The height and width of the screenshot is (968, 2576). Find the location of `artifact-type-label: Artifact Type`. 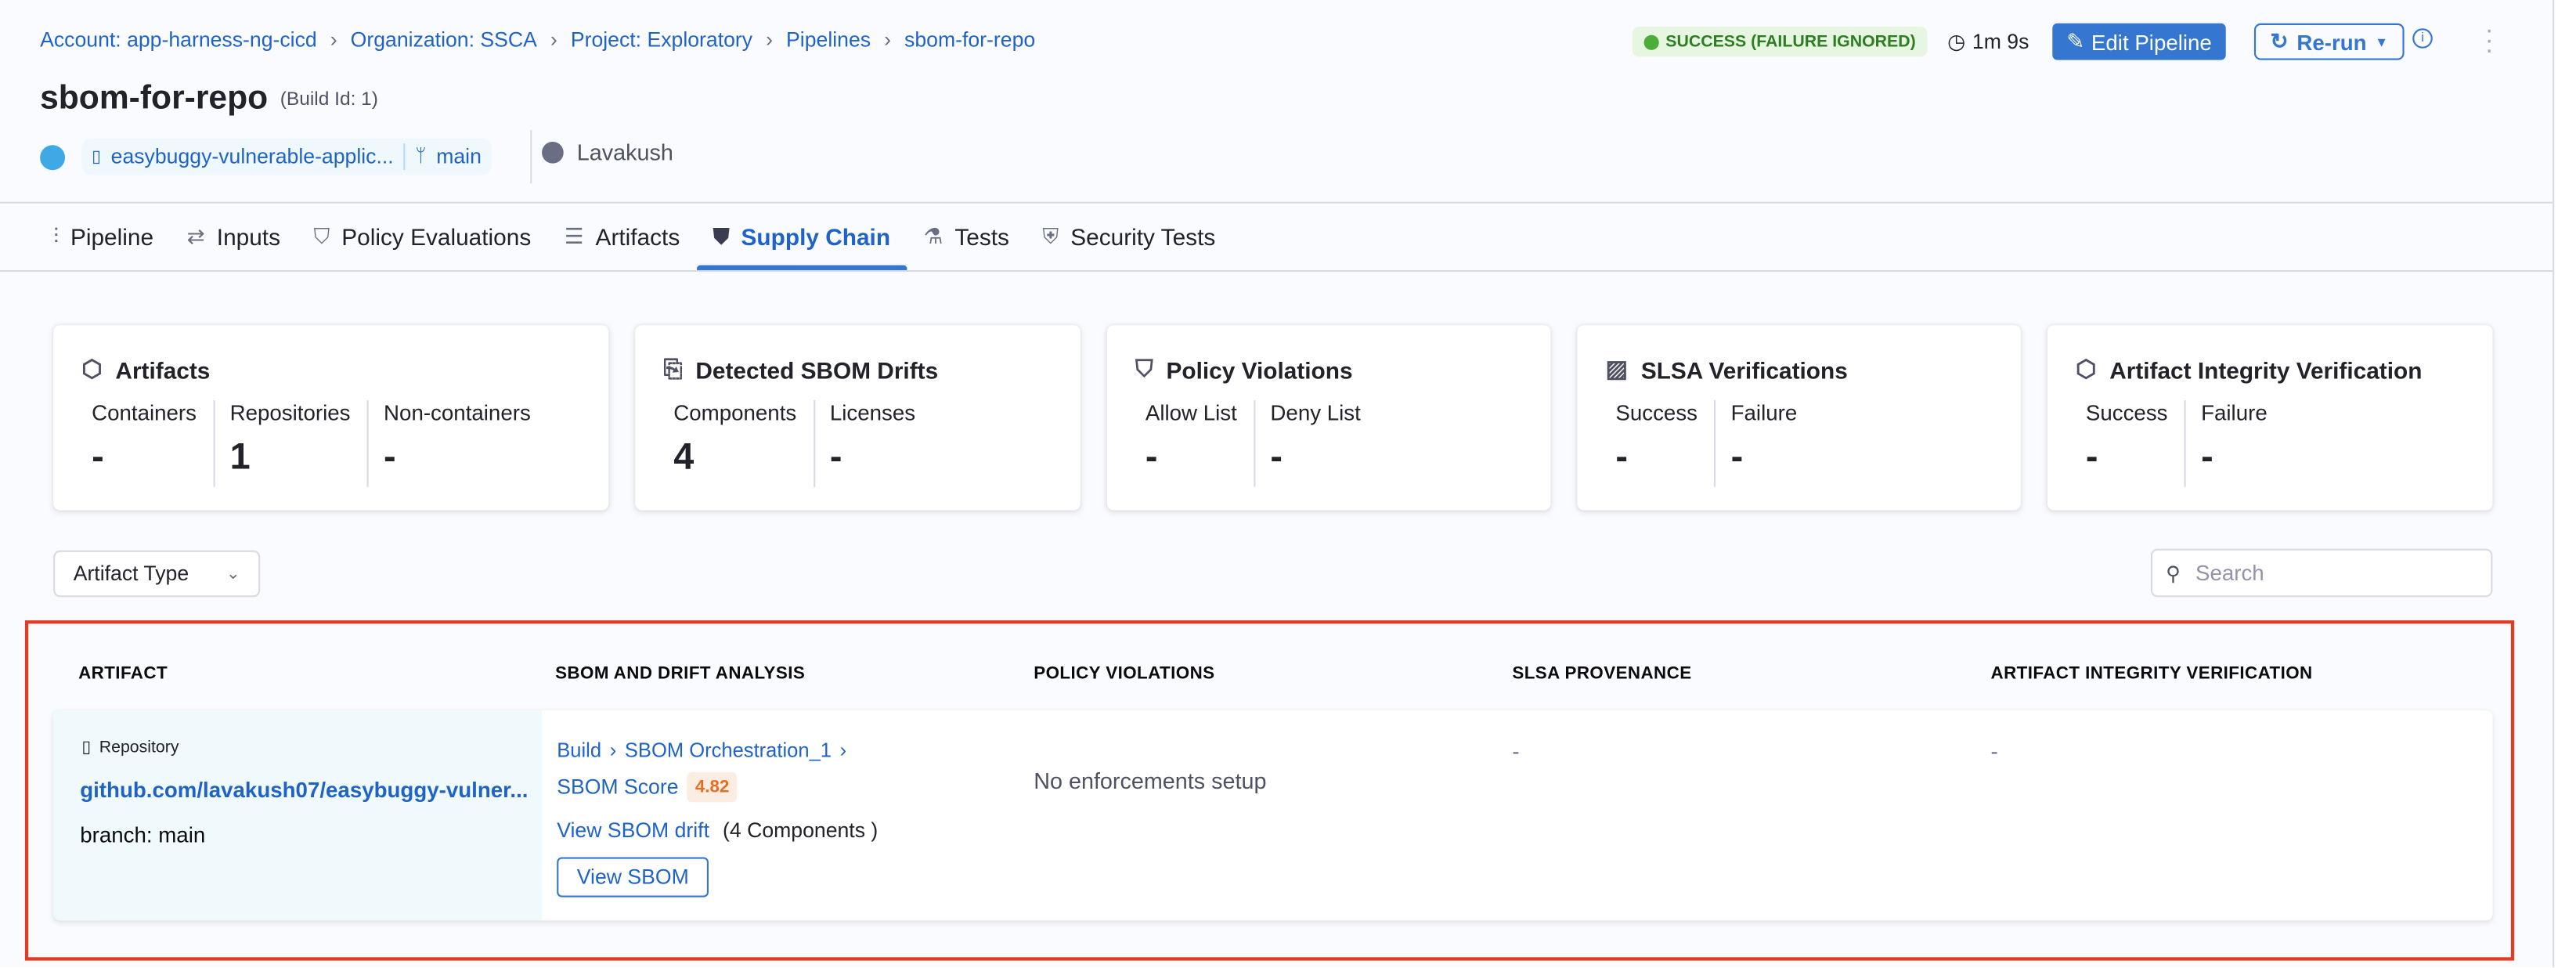

artifact-type-label: Artifact Type is located at coordinates (131, 574).